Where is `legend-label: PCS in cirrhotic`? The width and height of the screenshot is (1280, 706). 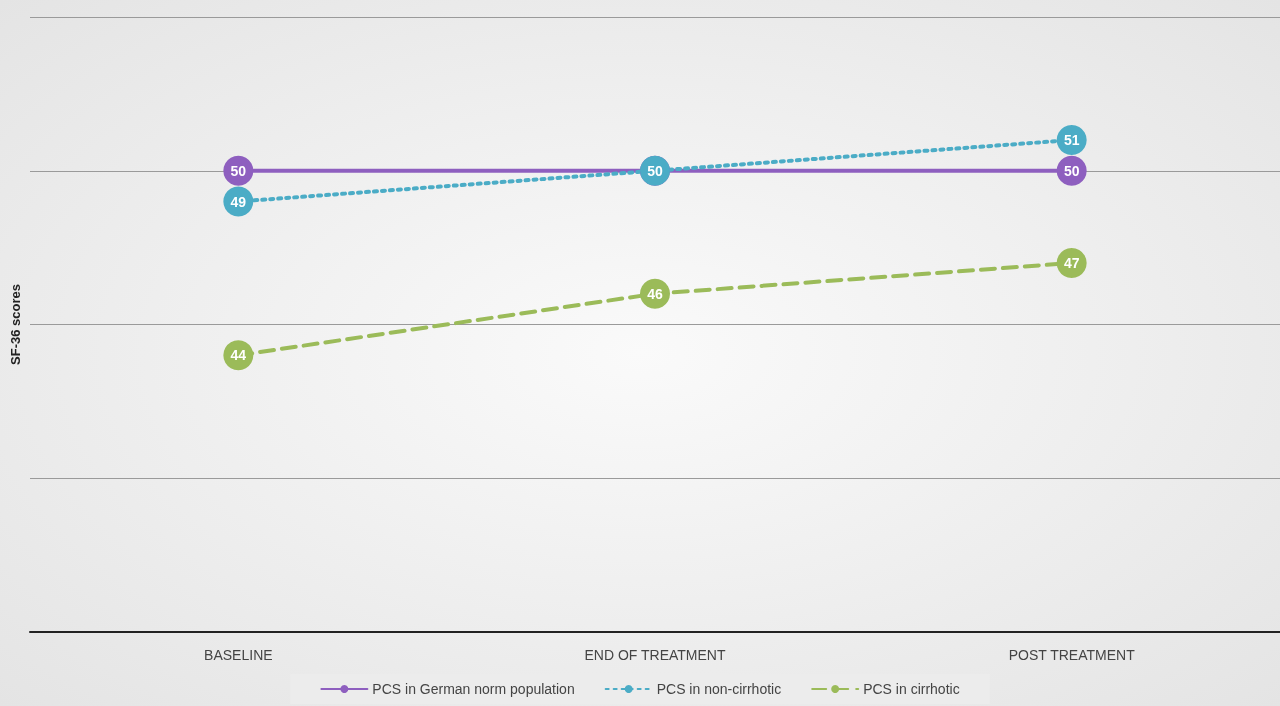
legend-label: PCS in cirrhotic is located at coordinates (911, 689).